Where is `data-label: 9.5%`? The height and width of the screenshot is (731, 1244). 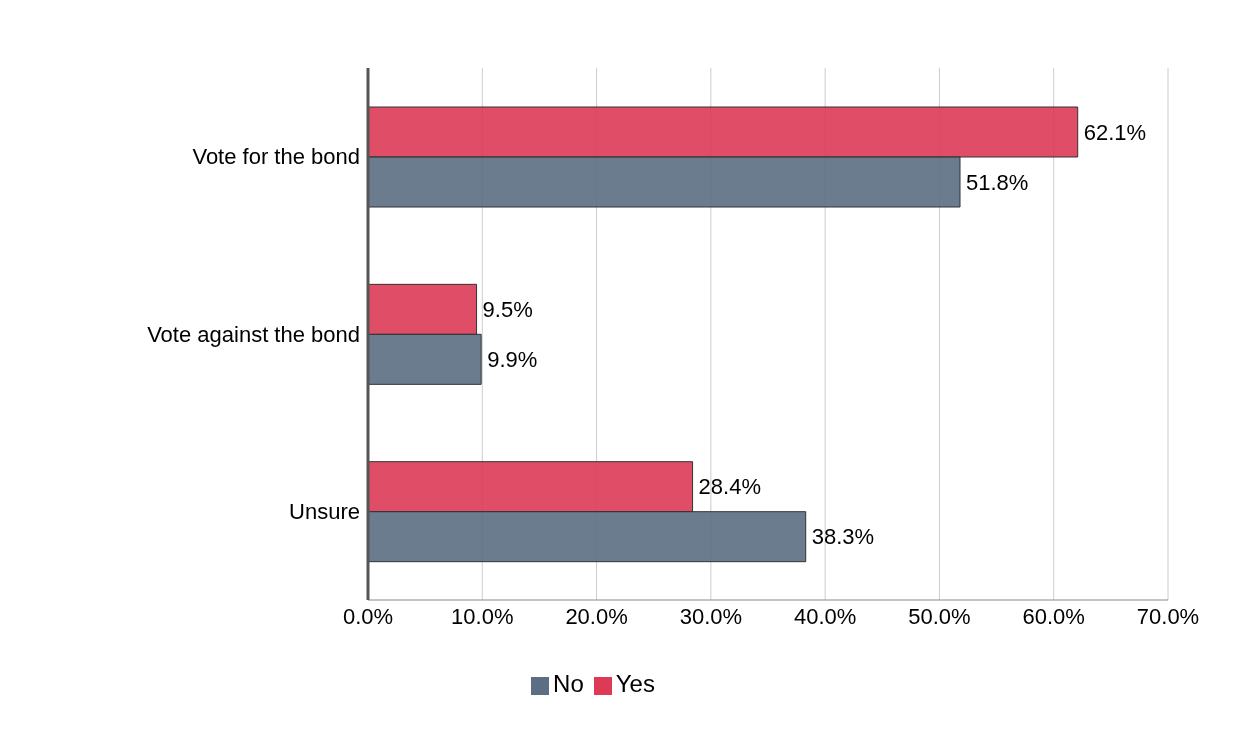 data-label: 9.5% is located at coordinates (507, 309).